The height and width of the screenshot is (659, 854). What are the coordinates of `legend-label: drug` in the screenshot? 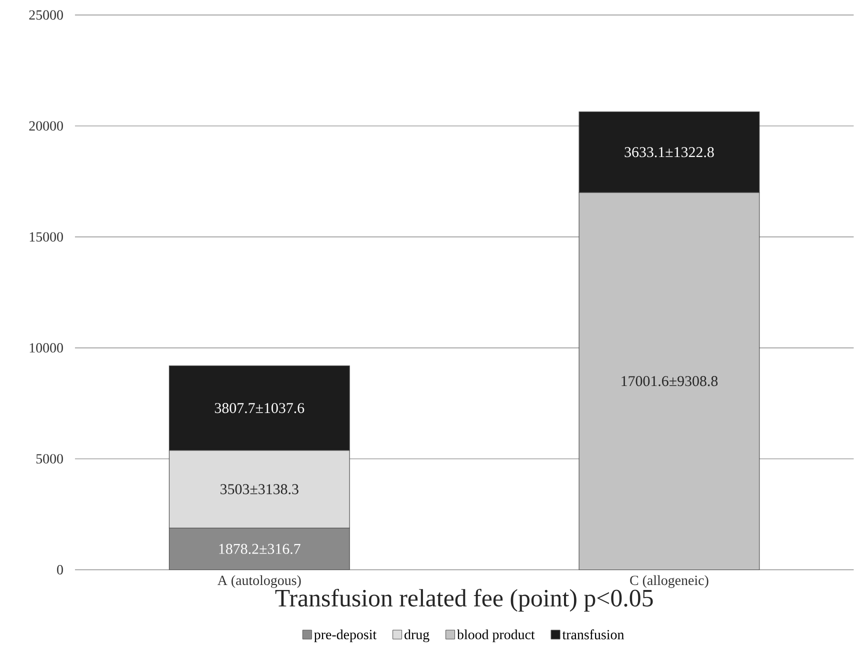 It's located at (417, 636).